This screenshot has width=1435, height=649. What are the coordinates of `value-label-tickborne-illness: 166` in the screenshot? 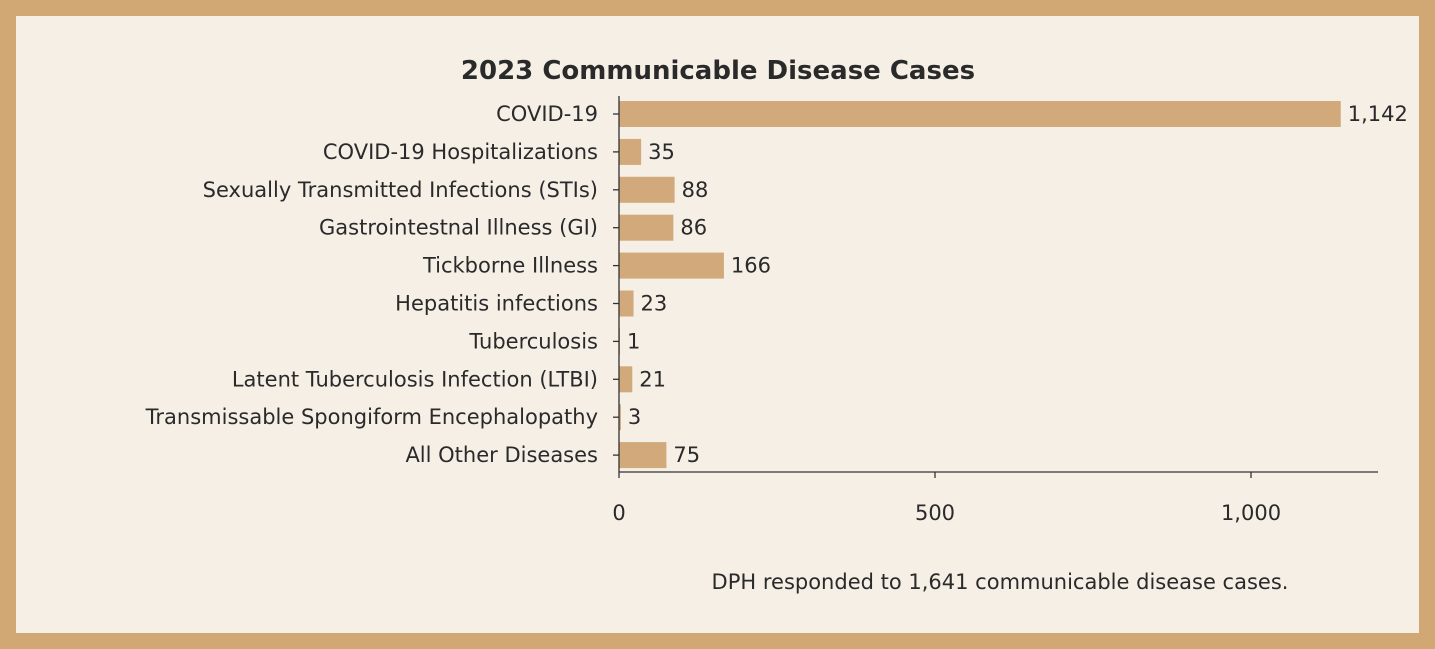 It's located at (751, 266).